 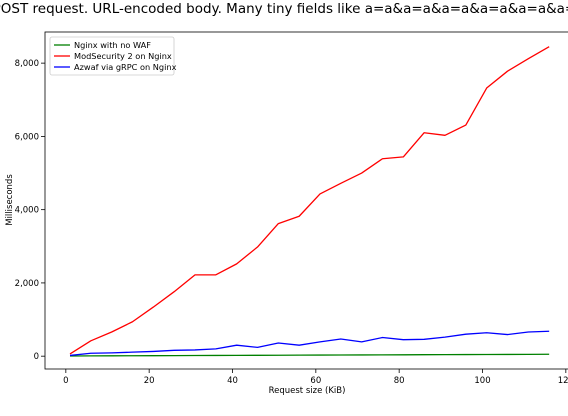 I want to click on y-tick-label: 4,000, so click(x=27, y=211).